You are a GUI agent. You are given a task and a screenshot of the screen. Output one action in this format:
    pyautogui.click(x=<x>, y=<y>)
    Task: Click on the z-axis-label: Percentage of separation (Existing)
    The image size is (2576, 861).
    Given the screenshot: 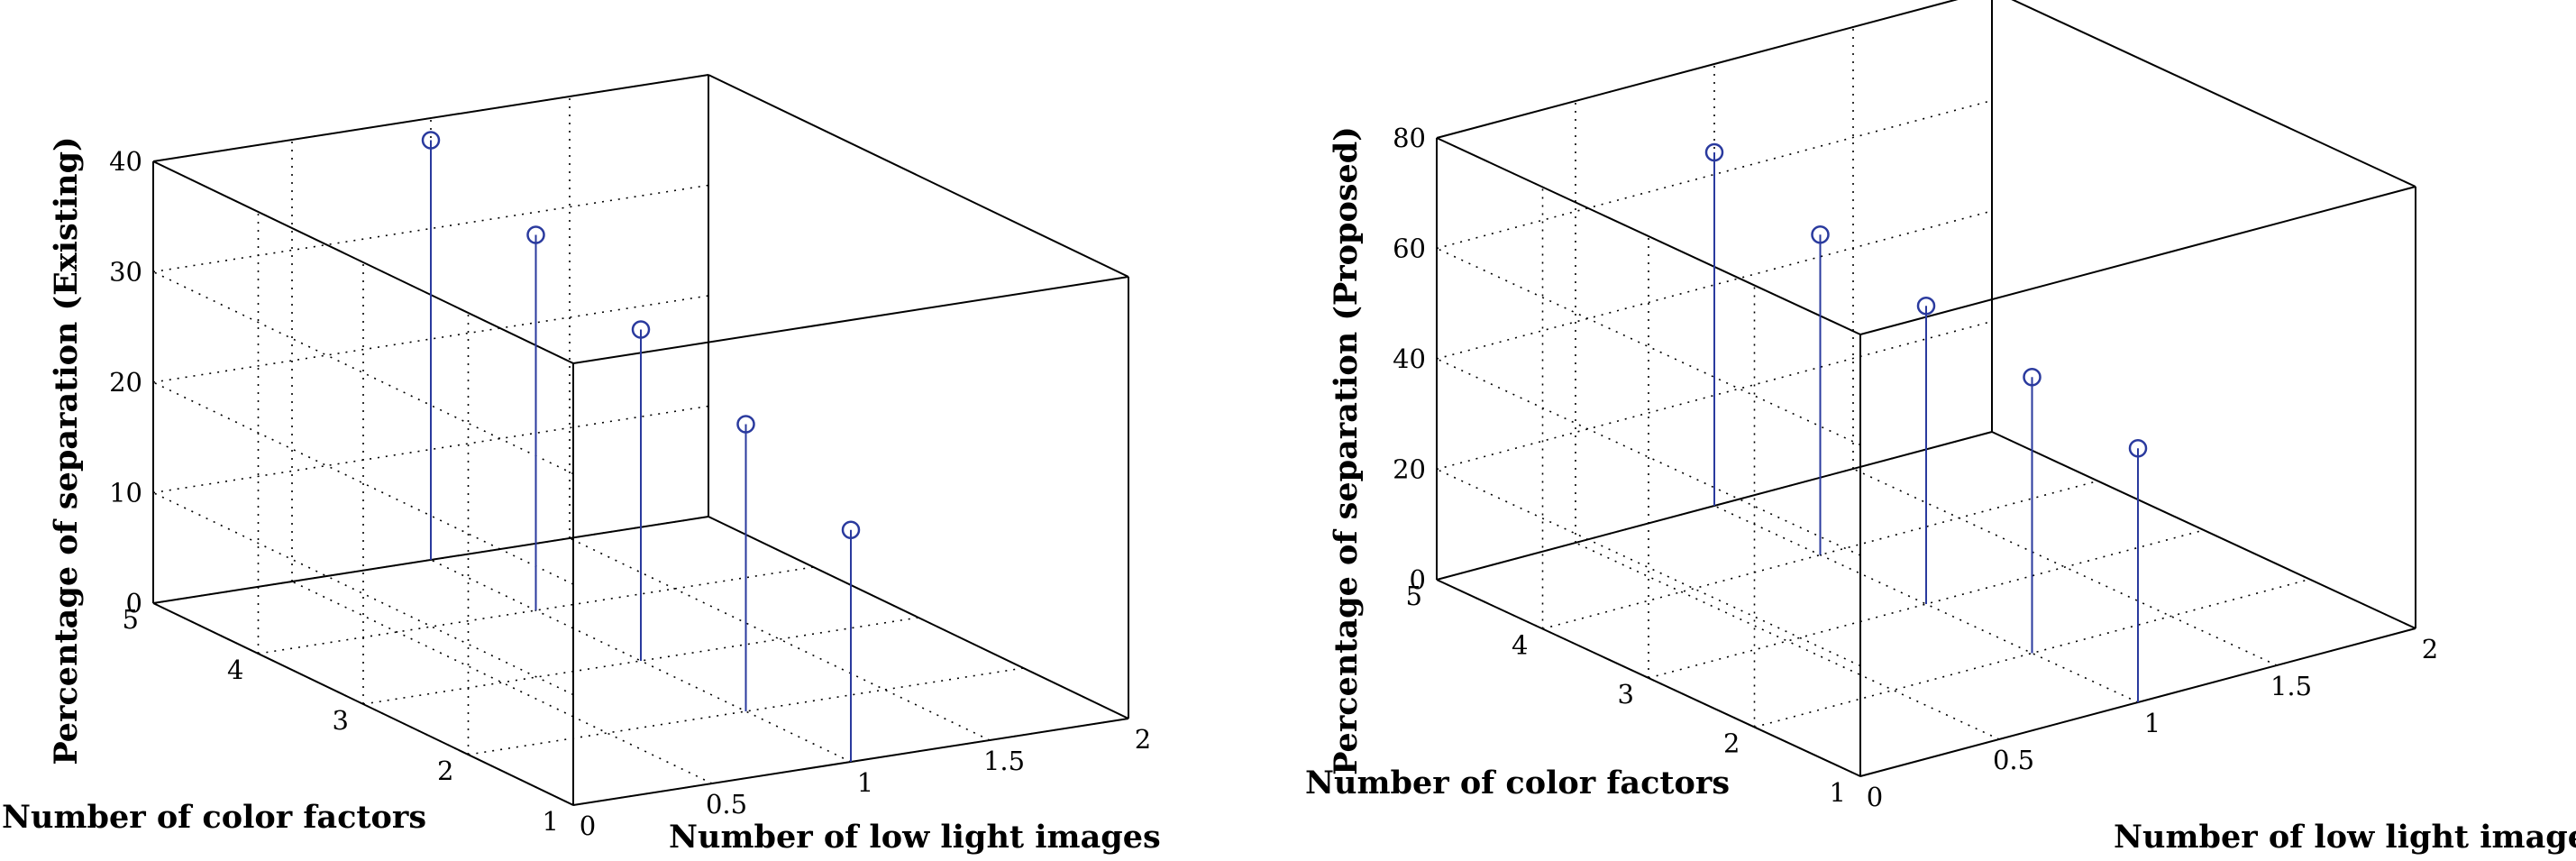 What is the action you would take?
    pyautogui.click(x=66, y=450)
    